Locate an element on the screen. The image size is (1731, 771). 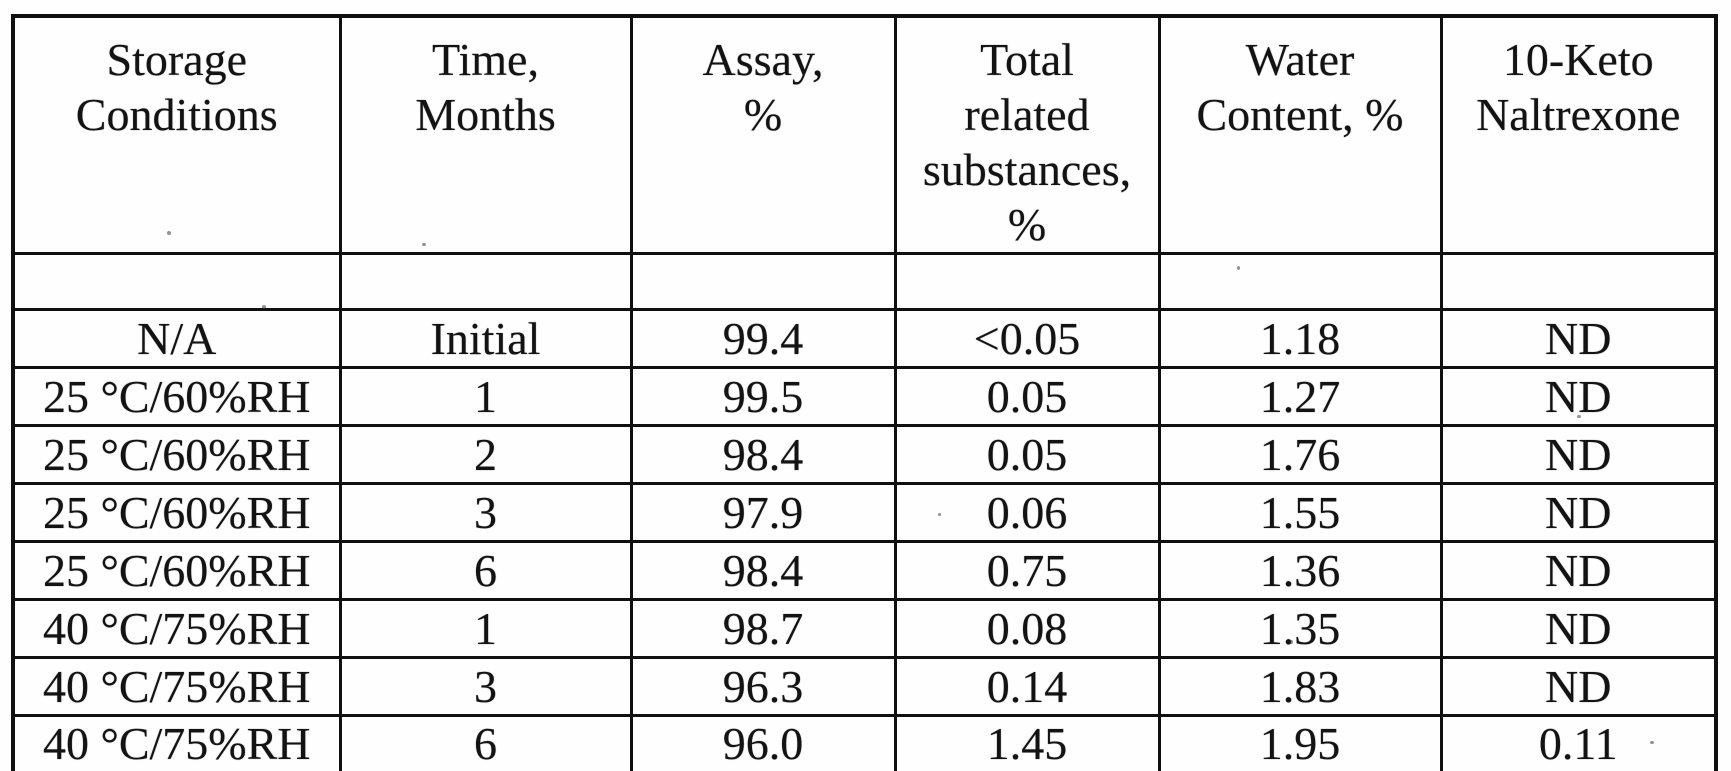
table-row: 25 °C/60%RH 1 99.5 0.05 1.27 ND is located at coordinates (864, 396).